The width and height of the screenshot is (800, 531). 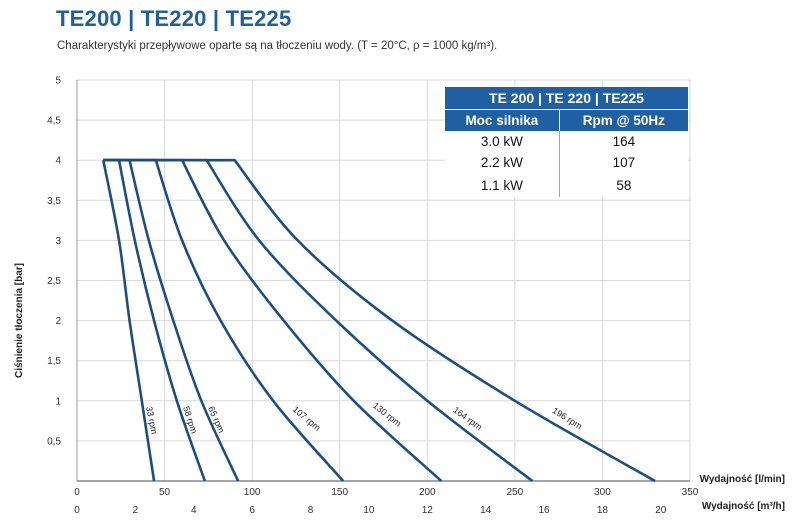 What do you see at coordinates (54, 281) in the screenshot?
I see `y-tick-label: 2,5` at bounding box center [54, 281].